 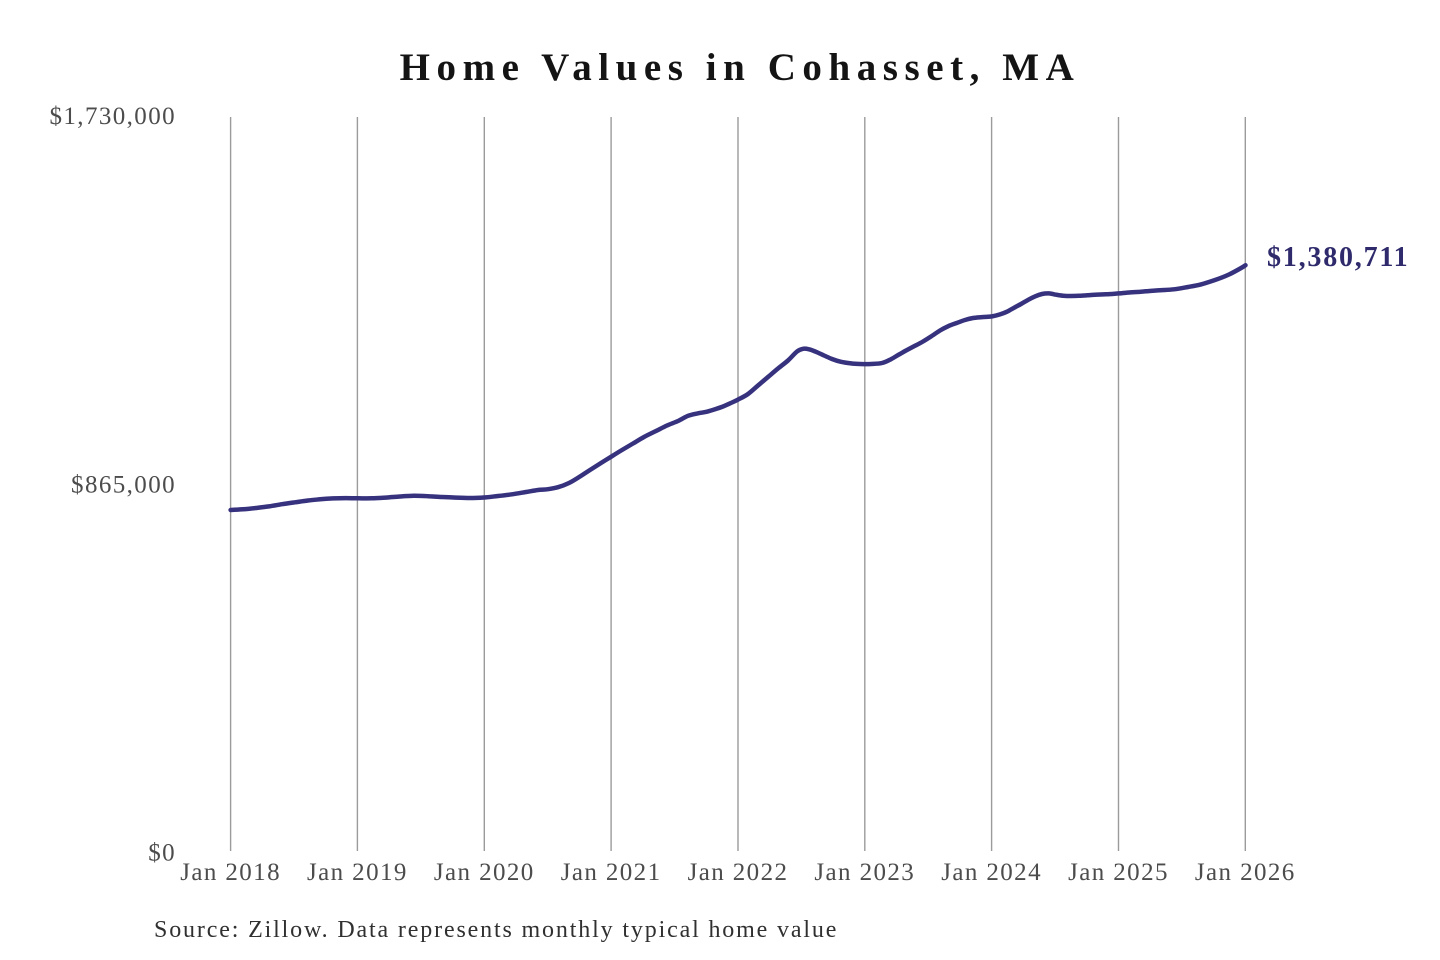 What do you see at coordinates (740, 67) in the screenshot?
I see `svg-text: Home Values in Cohasset, MA` at bounding box center [740, 67].